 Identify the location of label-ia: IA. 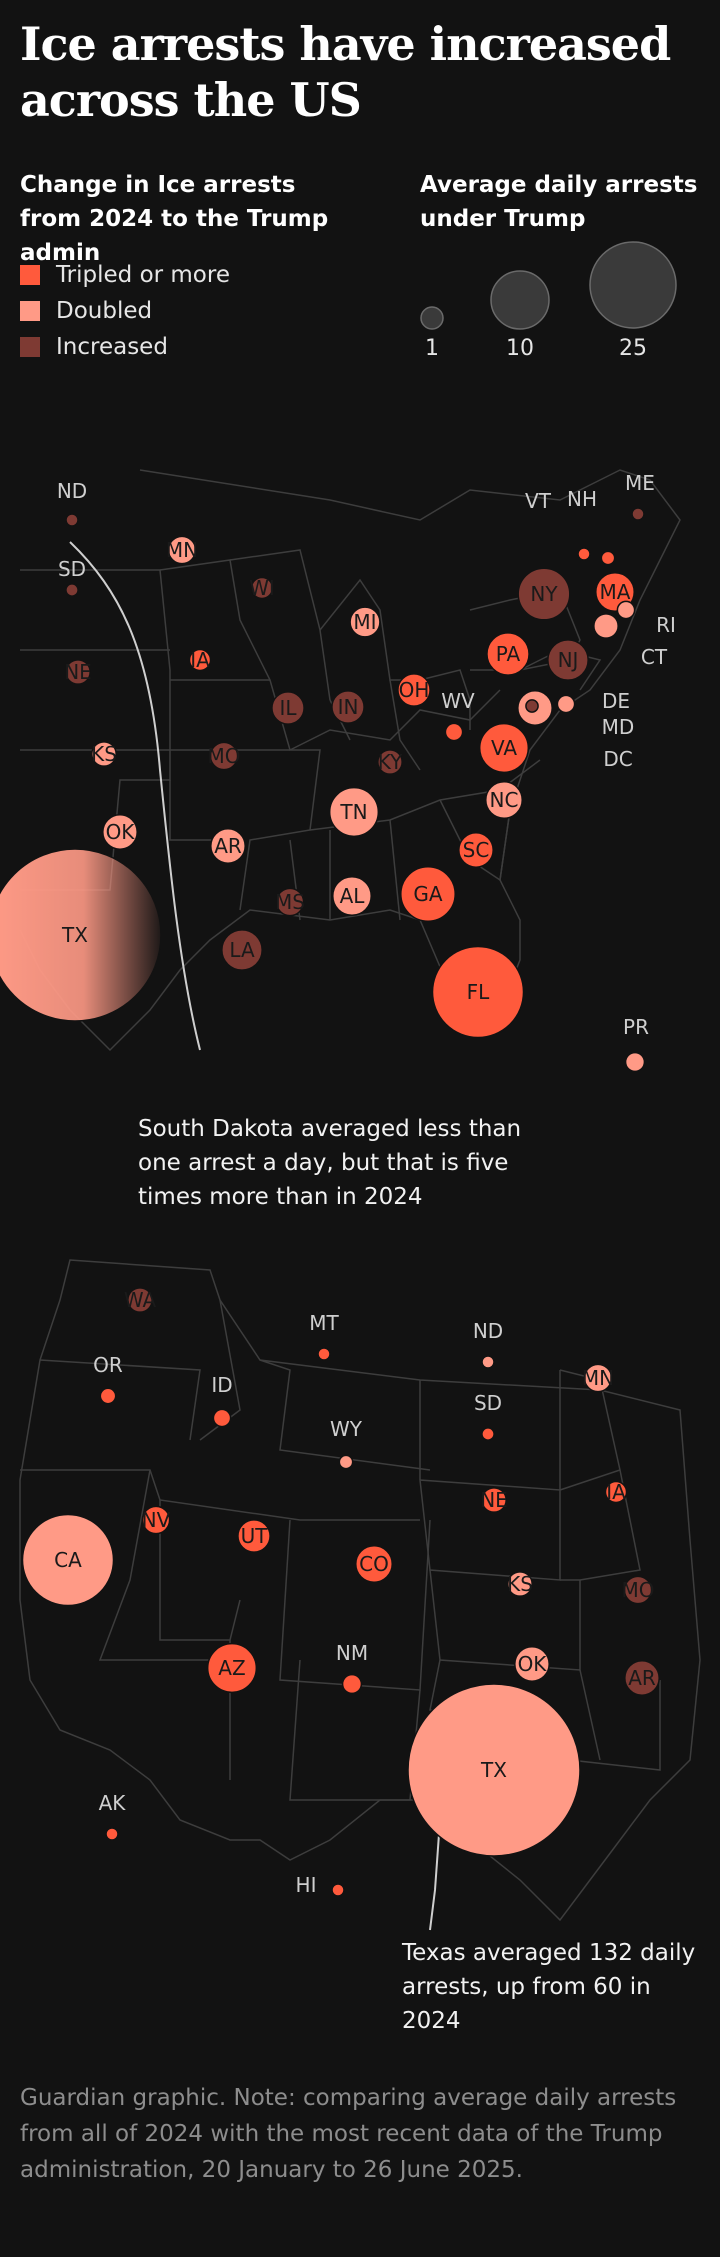
(200, 660).